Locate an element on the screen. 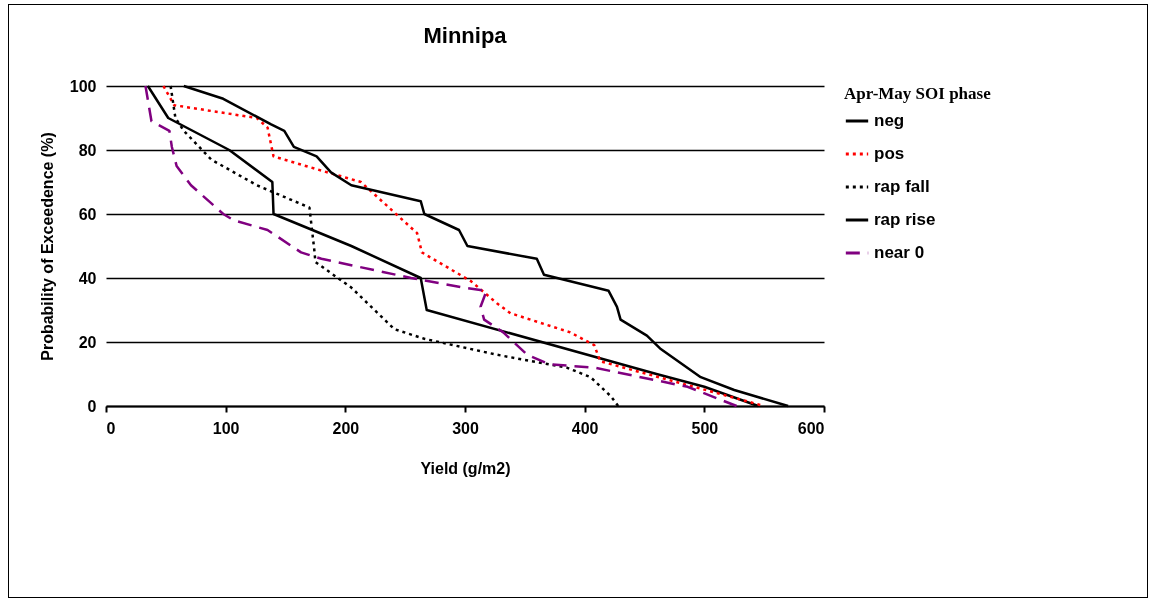  chart-title: Minnipa is located at coordinates (465, 35).